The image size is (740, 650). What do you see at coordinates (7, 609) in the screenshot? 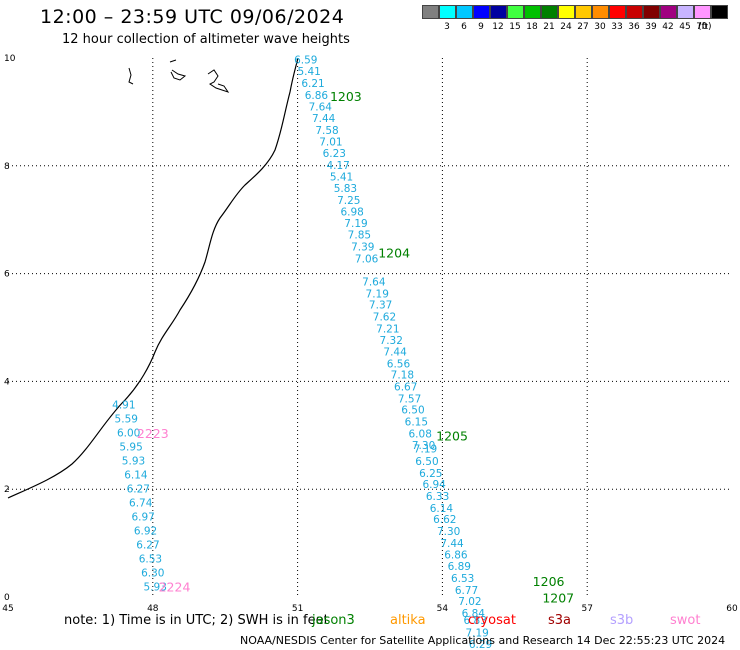
I see `x-tick-label: 45` at bounding box center [7, 609].